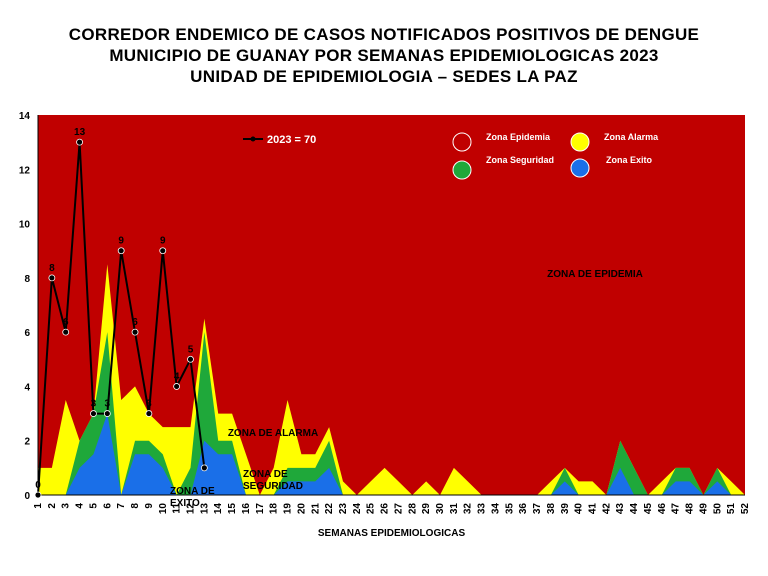  I want to click on x-tick-label: 17, so click(260, 509).